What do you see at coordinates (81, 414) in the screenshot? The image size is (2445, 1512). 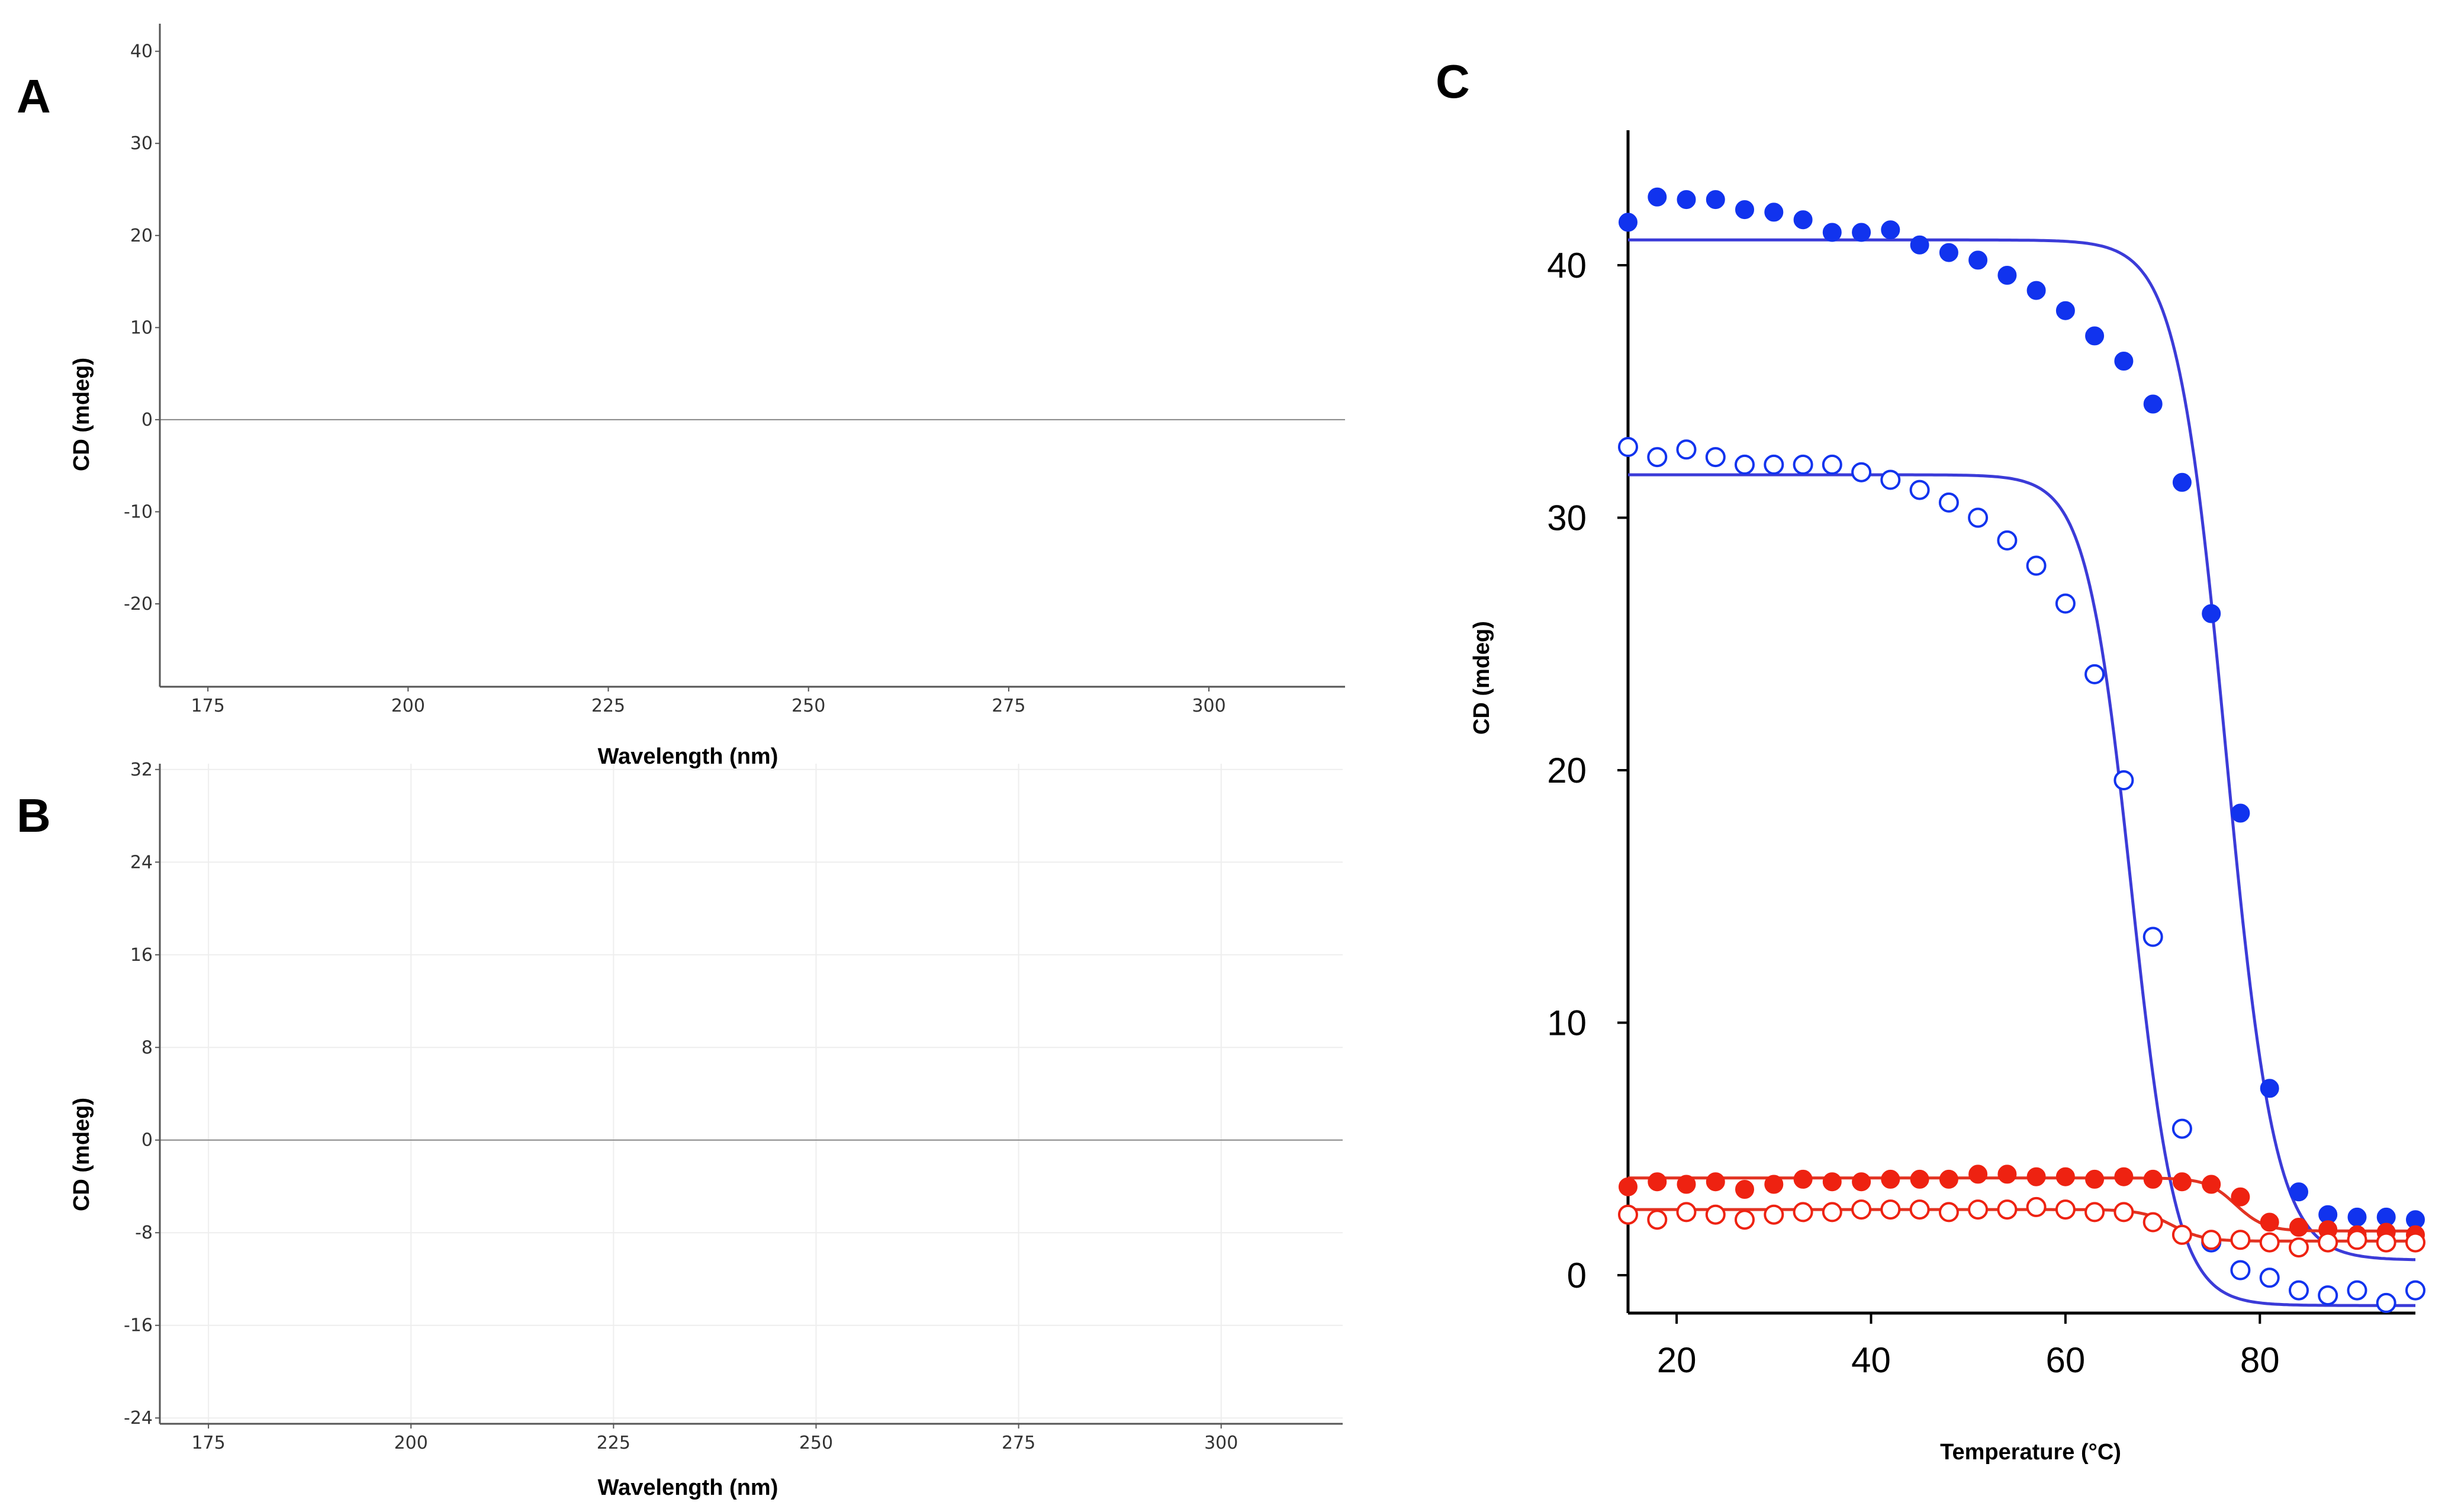 I see `y-axis-label-a: CD (mdeg)` at bounding box center [81, 414].